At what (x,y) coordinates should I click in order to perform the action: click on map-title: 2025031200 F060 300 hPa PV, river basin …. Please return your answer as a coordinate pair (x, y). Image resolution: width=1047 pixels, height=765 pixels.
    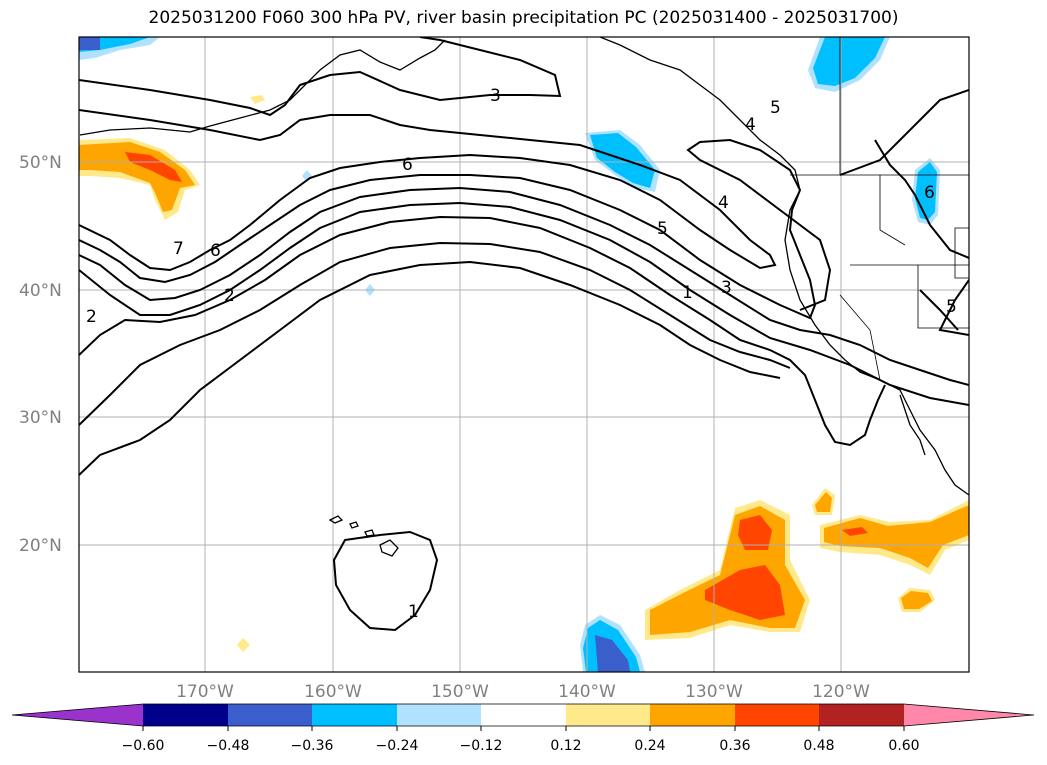
    Looking at the image, I should click on (523, 18).